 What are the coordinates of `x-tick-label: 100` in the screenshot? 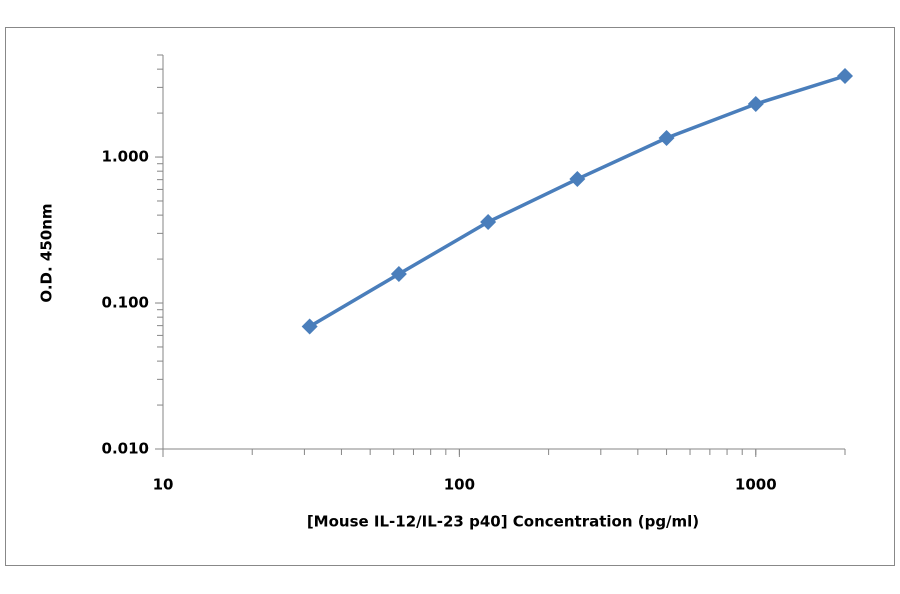 It's located at (459, 485).